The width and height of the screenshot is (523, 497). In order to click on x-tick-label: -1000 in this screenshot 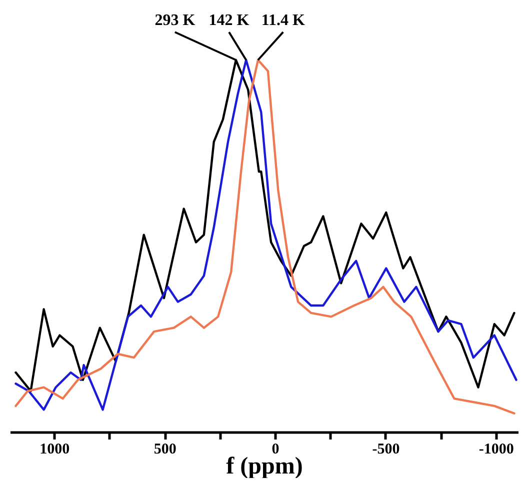, I will do `click(496, 450)`.